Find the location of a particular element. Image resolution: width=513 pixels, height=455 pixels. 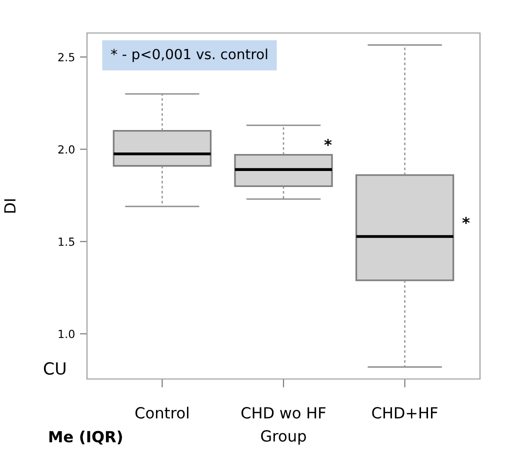

y-tick-label: 1.0 is located at coordinates (66, 334).